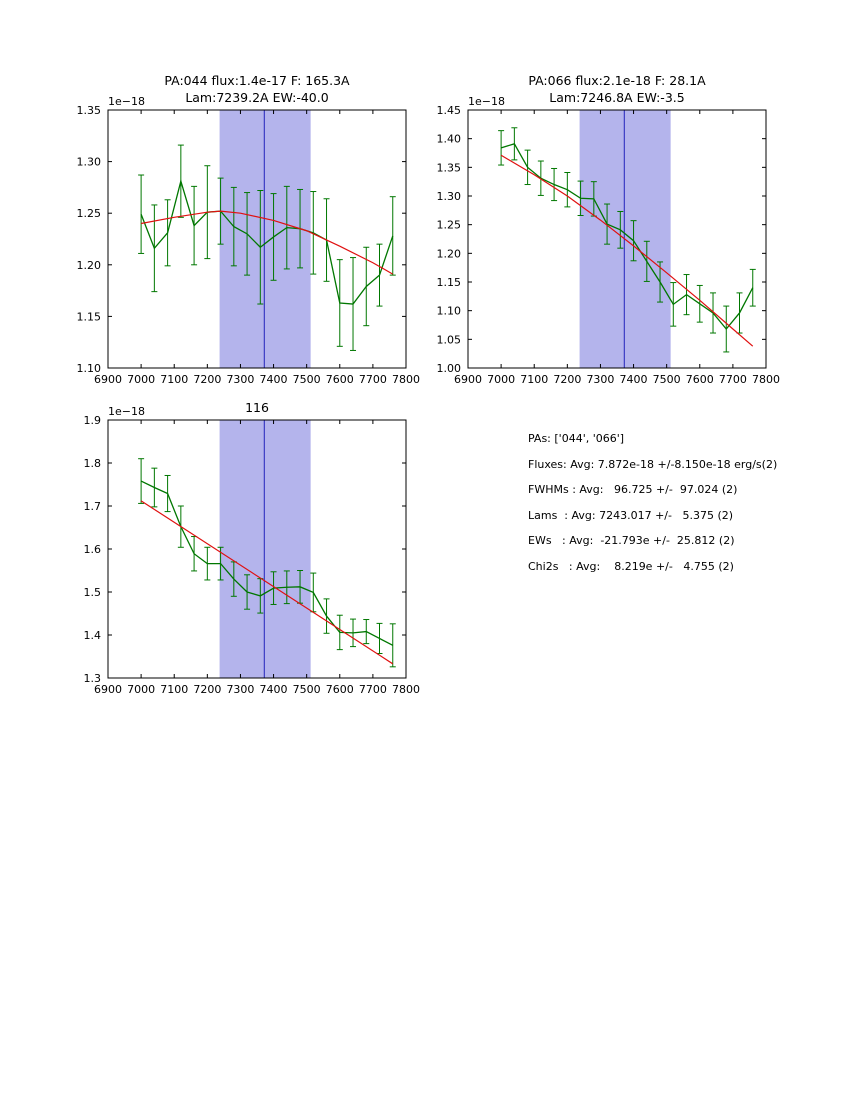 This screenshot has height=1100, width=850. Describe the element at coordinates (93, 549) in the screenshot. I see `y-tick-label: 1.6` at that location.